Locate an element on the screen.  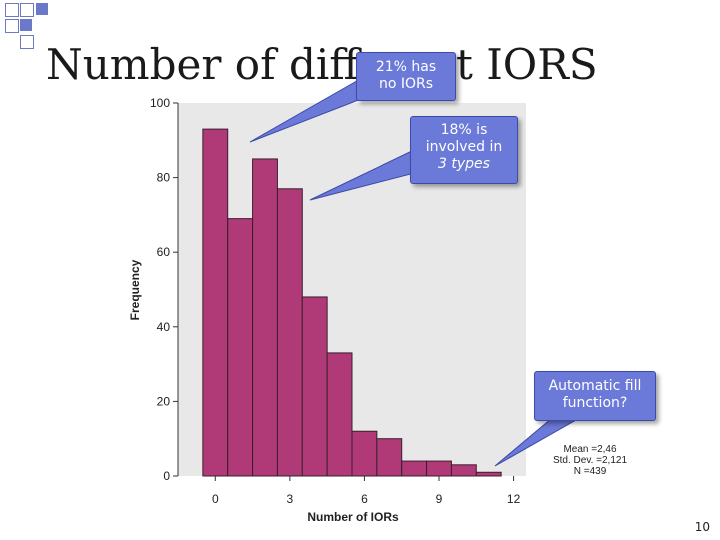
callout-three-types: 18% is involved in 3 types is located at coordinates (464, 150).